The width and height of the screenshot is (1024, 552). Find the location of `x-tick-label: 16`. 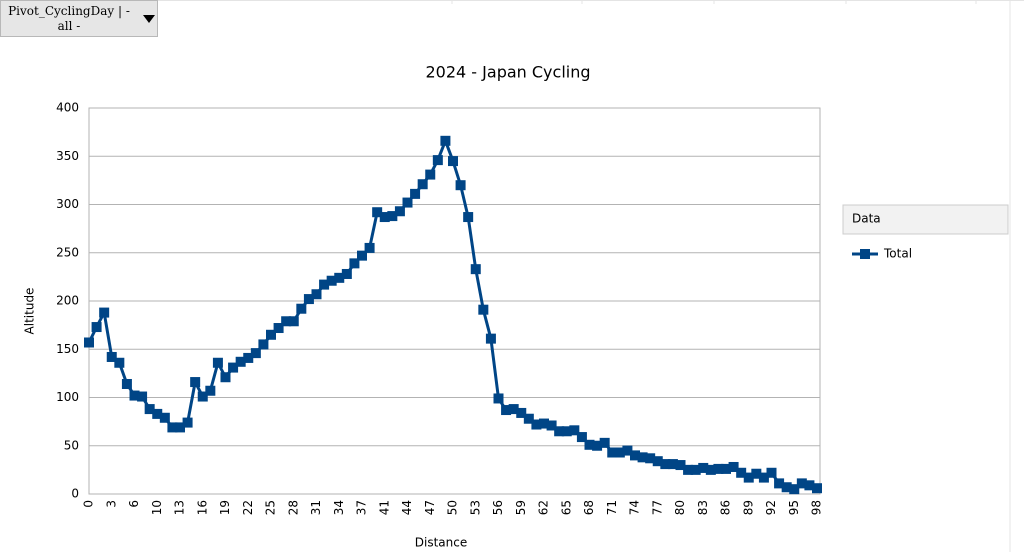

x-tick-label: 16 is located at coordinates (202, 507).